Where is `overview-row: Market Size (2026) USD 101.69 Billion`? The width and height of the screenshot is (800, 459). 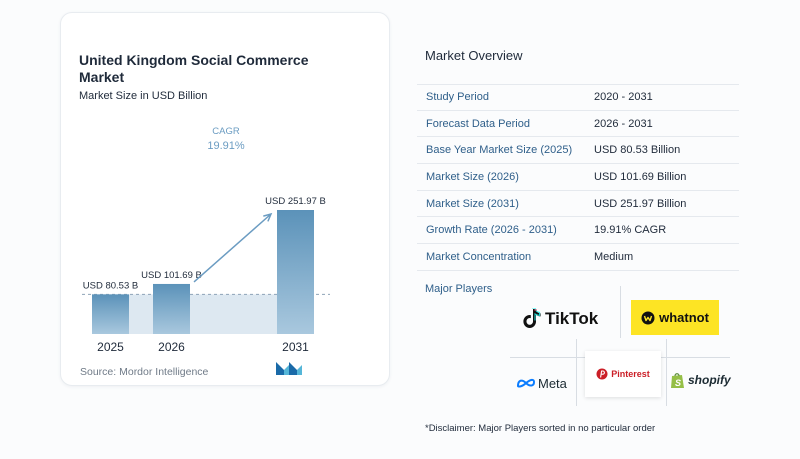 overview-row: Market Size (2026) USD 101.69 Billion is located at coordinates (578, 177).